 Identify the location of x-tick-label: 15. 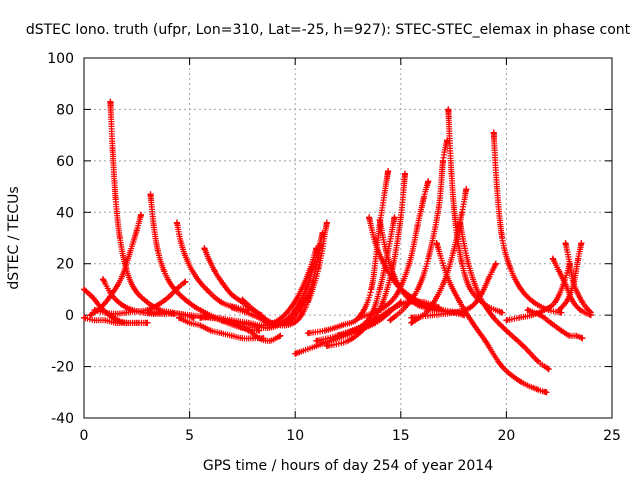
(401, 436).